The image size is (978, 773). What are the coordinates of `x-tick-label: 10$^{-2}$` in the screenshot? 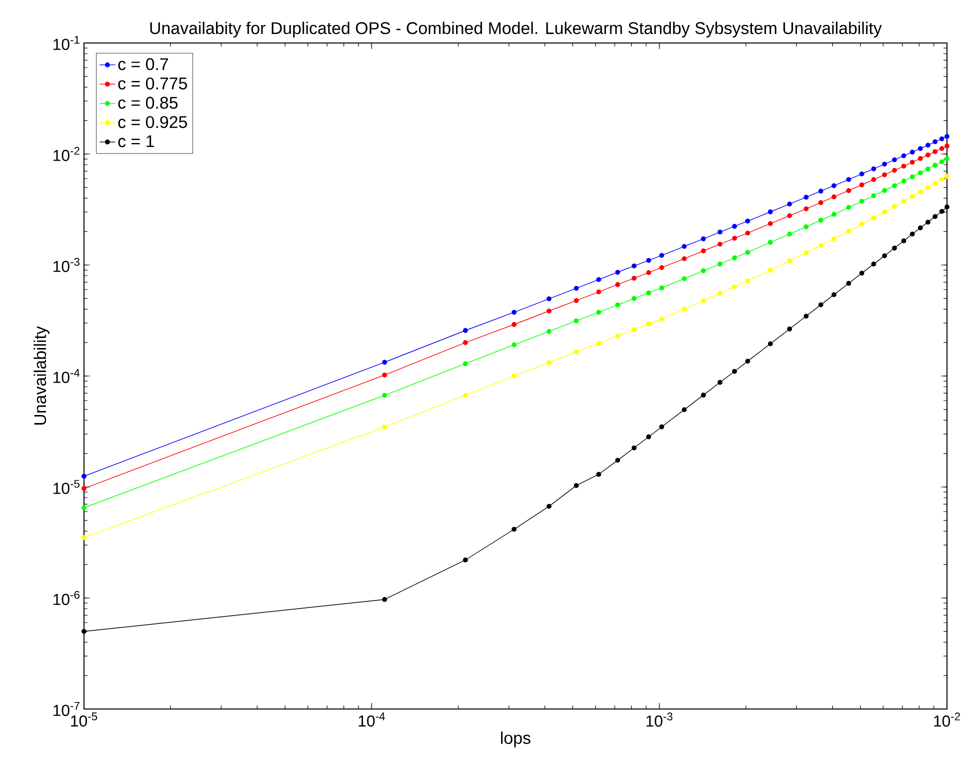 It's located at (947, 719).